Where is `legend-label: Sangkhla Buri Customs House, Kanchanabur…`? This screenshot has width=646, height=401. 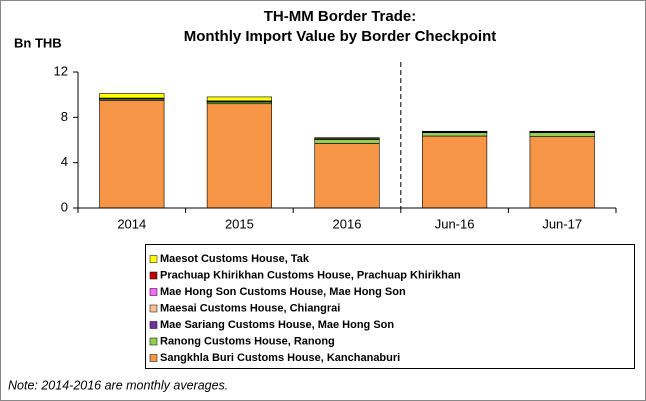 legend-label: Sangkhla Buri Customs House, Kanchanabur… is located at coordinates (280, 358).